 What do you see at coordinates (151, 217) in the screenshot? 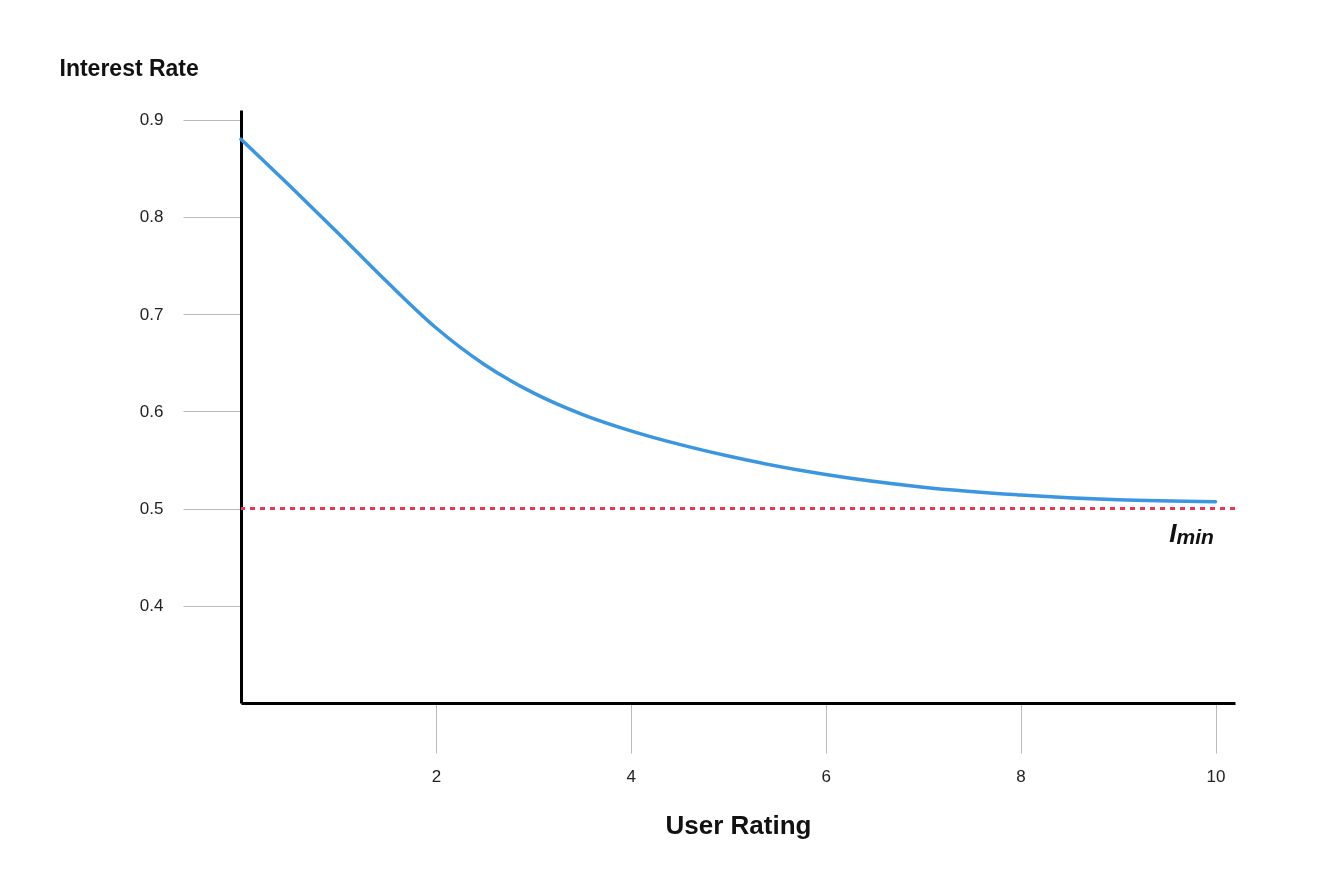
I see `y-tick-label: 0.8` at bounding box center [151, 217].